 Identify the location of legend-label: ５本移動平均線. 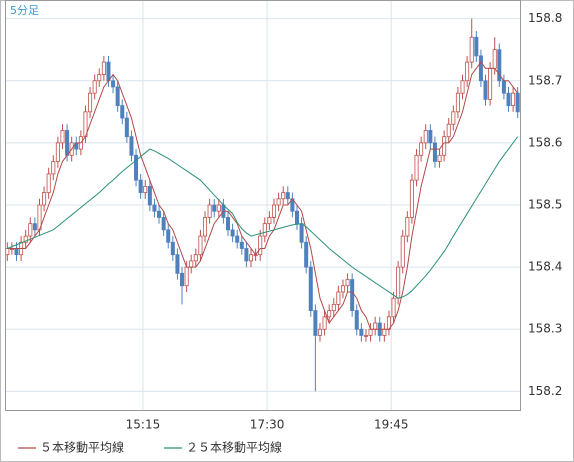
(82, 447).